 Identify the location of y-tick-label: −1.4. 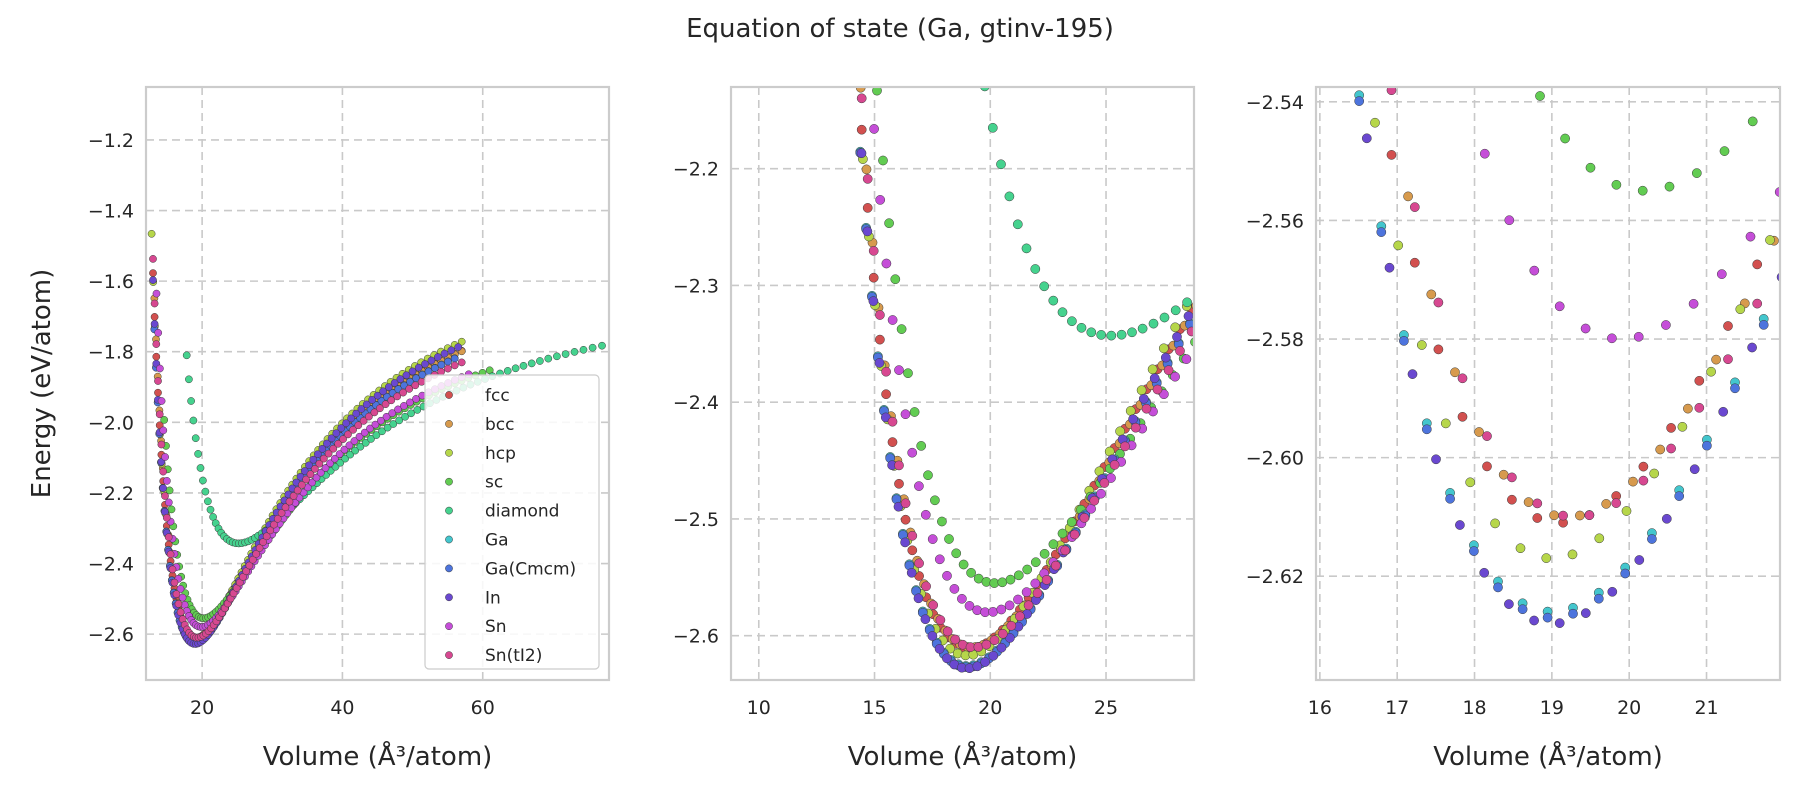
(111, 212).